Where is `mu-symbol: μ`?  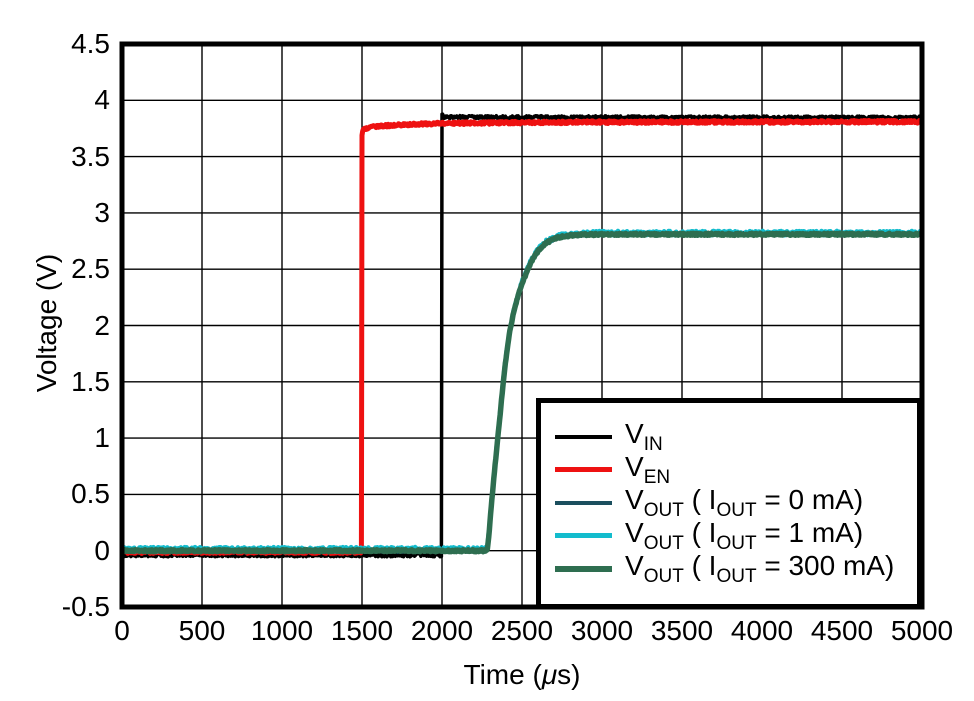 mu-symbol: μ is located at coordinates (549, 674).